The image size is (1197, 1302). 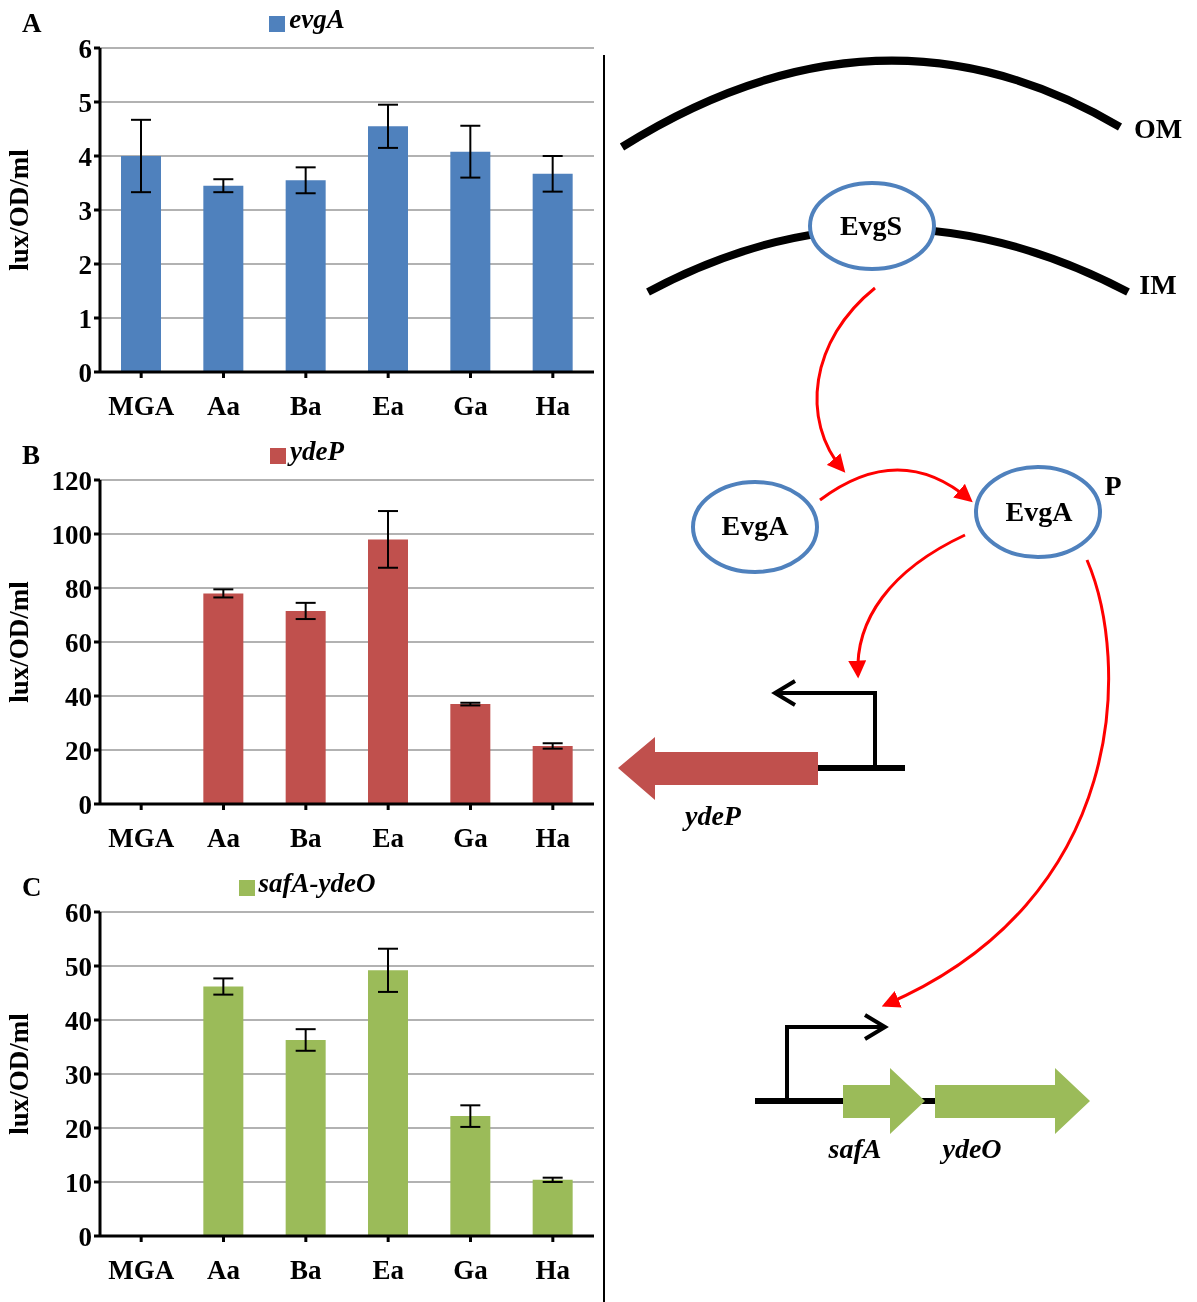 I want to click on y-tick-label: 120, so click(x=71, y=480).